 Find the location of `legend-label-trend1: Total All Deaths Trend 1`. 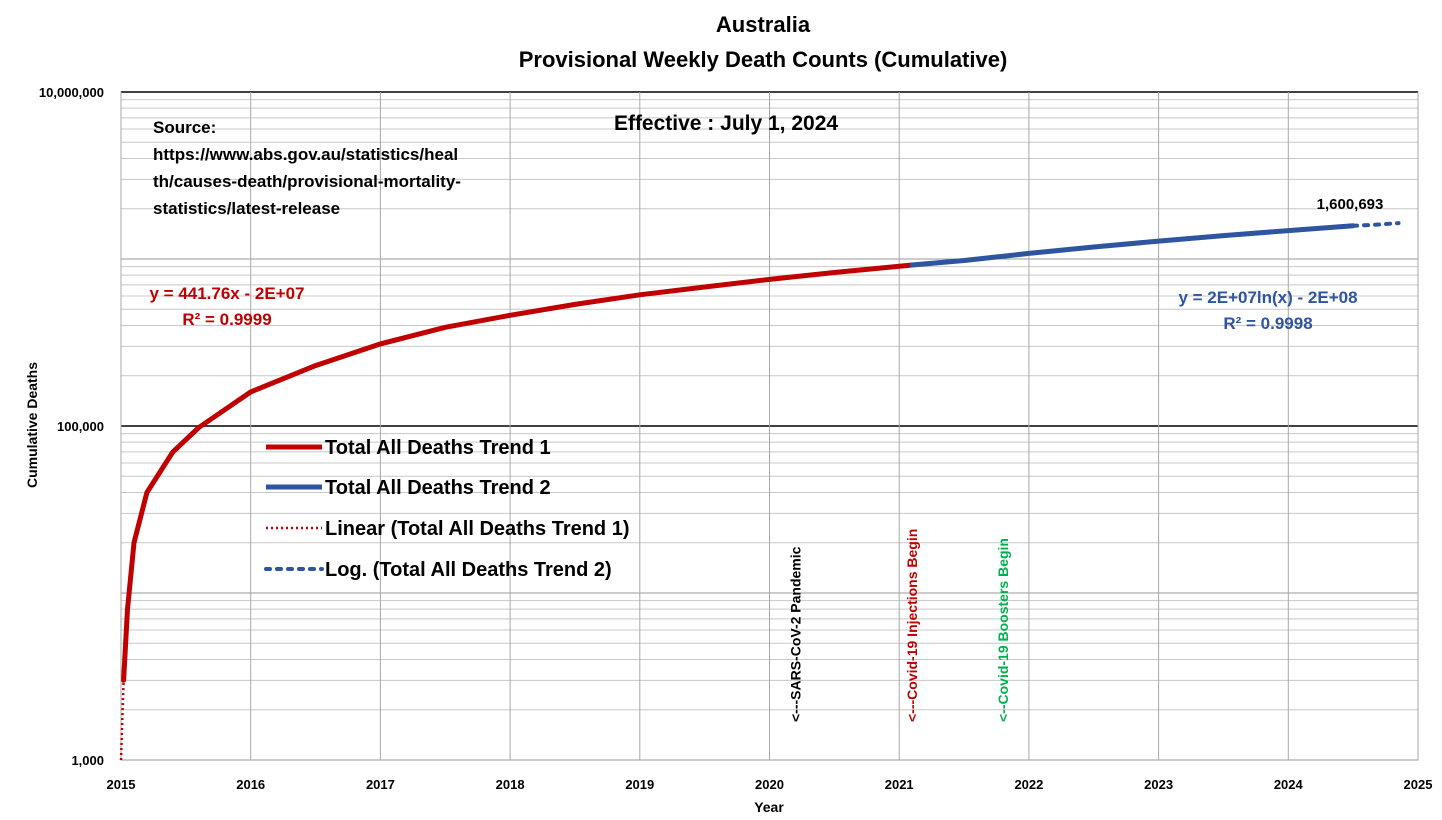

legend-label-trend1: Total All Deaths Trend 1 is located at coordinates (438, 448).